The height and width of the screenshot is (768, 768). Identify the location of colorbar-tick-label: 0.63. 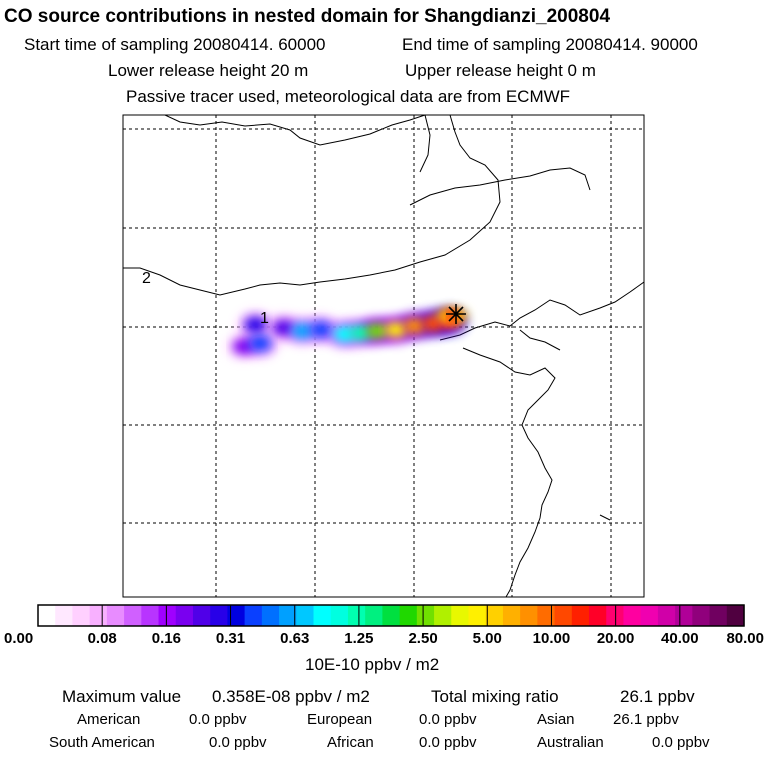
(295, 638).